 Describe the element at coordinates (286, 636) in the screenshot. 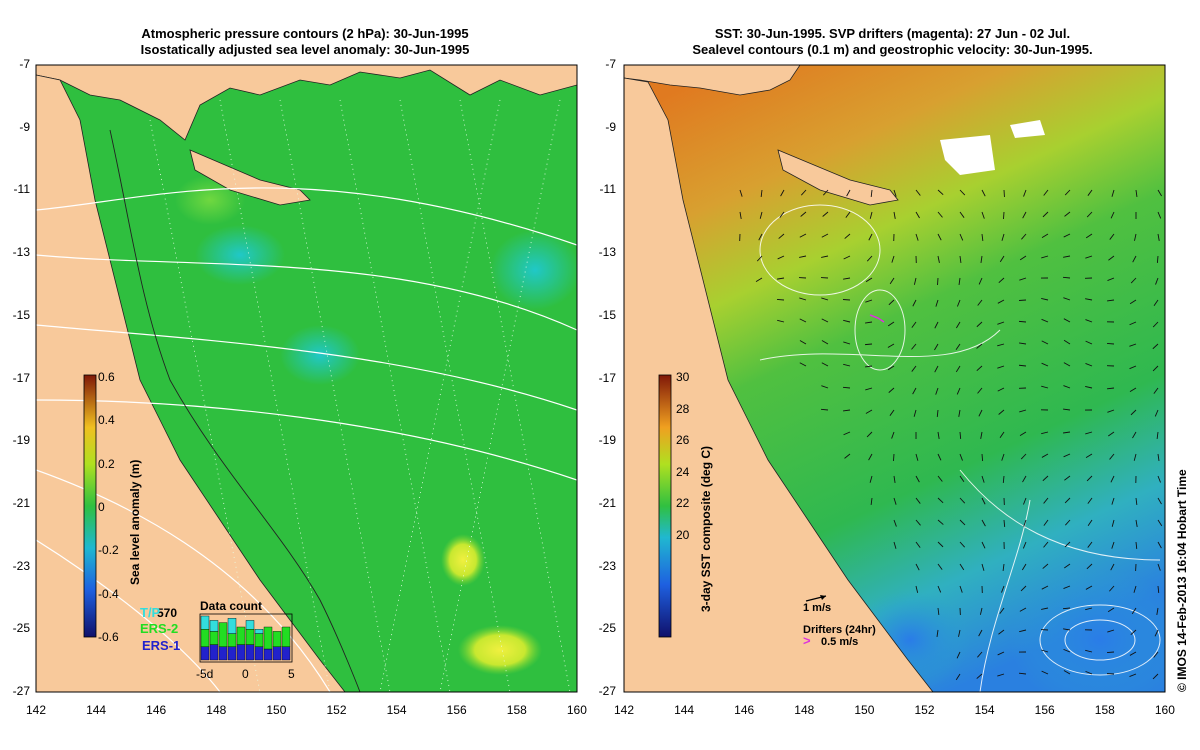

I see `histogram-bar-ers2` at that location.